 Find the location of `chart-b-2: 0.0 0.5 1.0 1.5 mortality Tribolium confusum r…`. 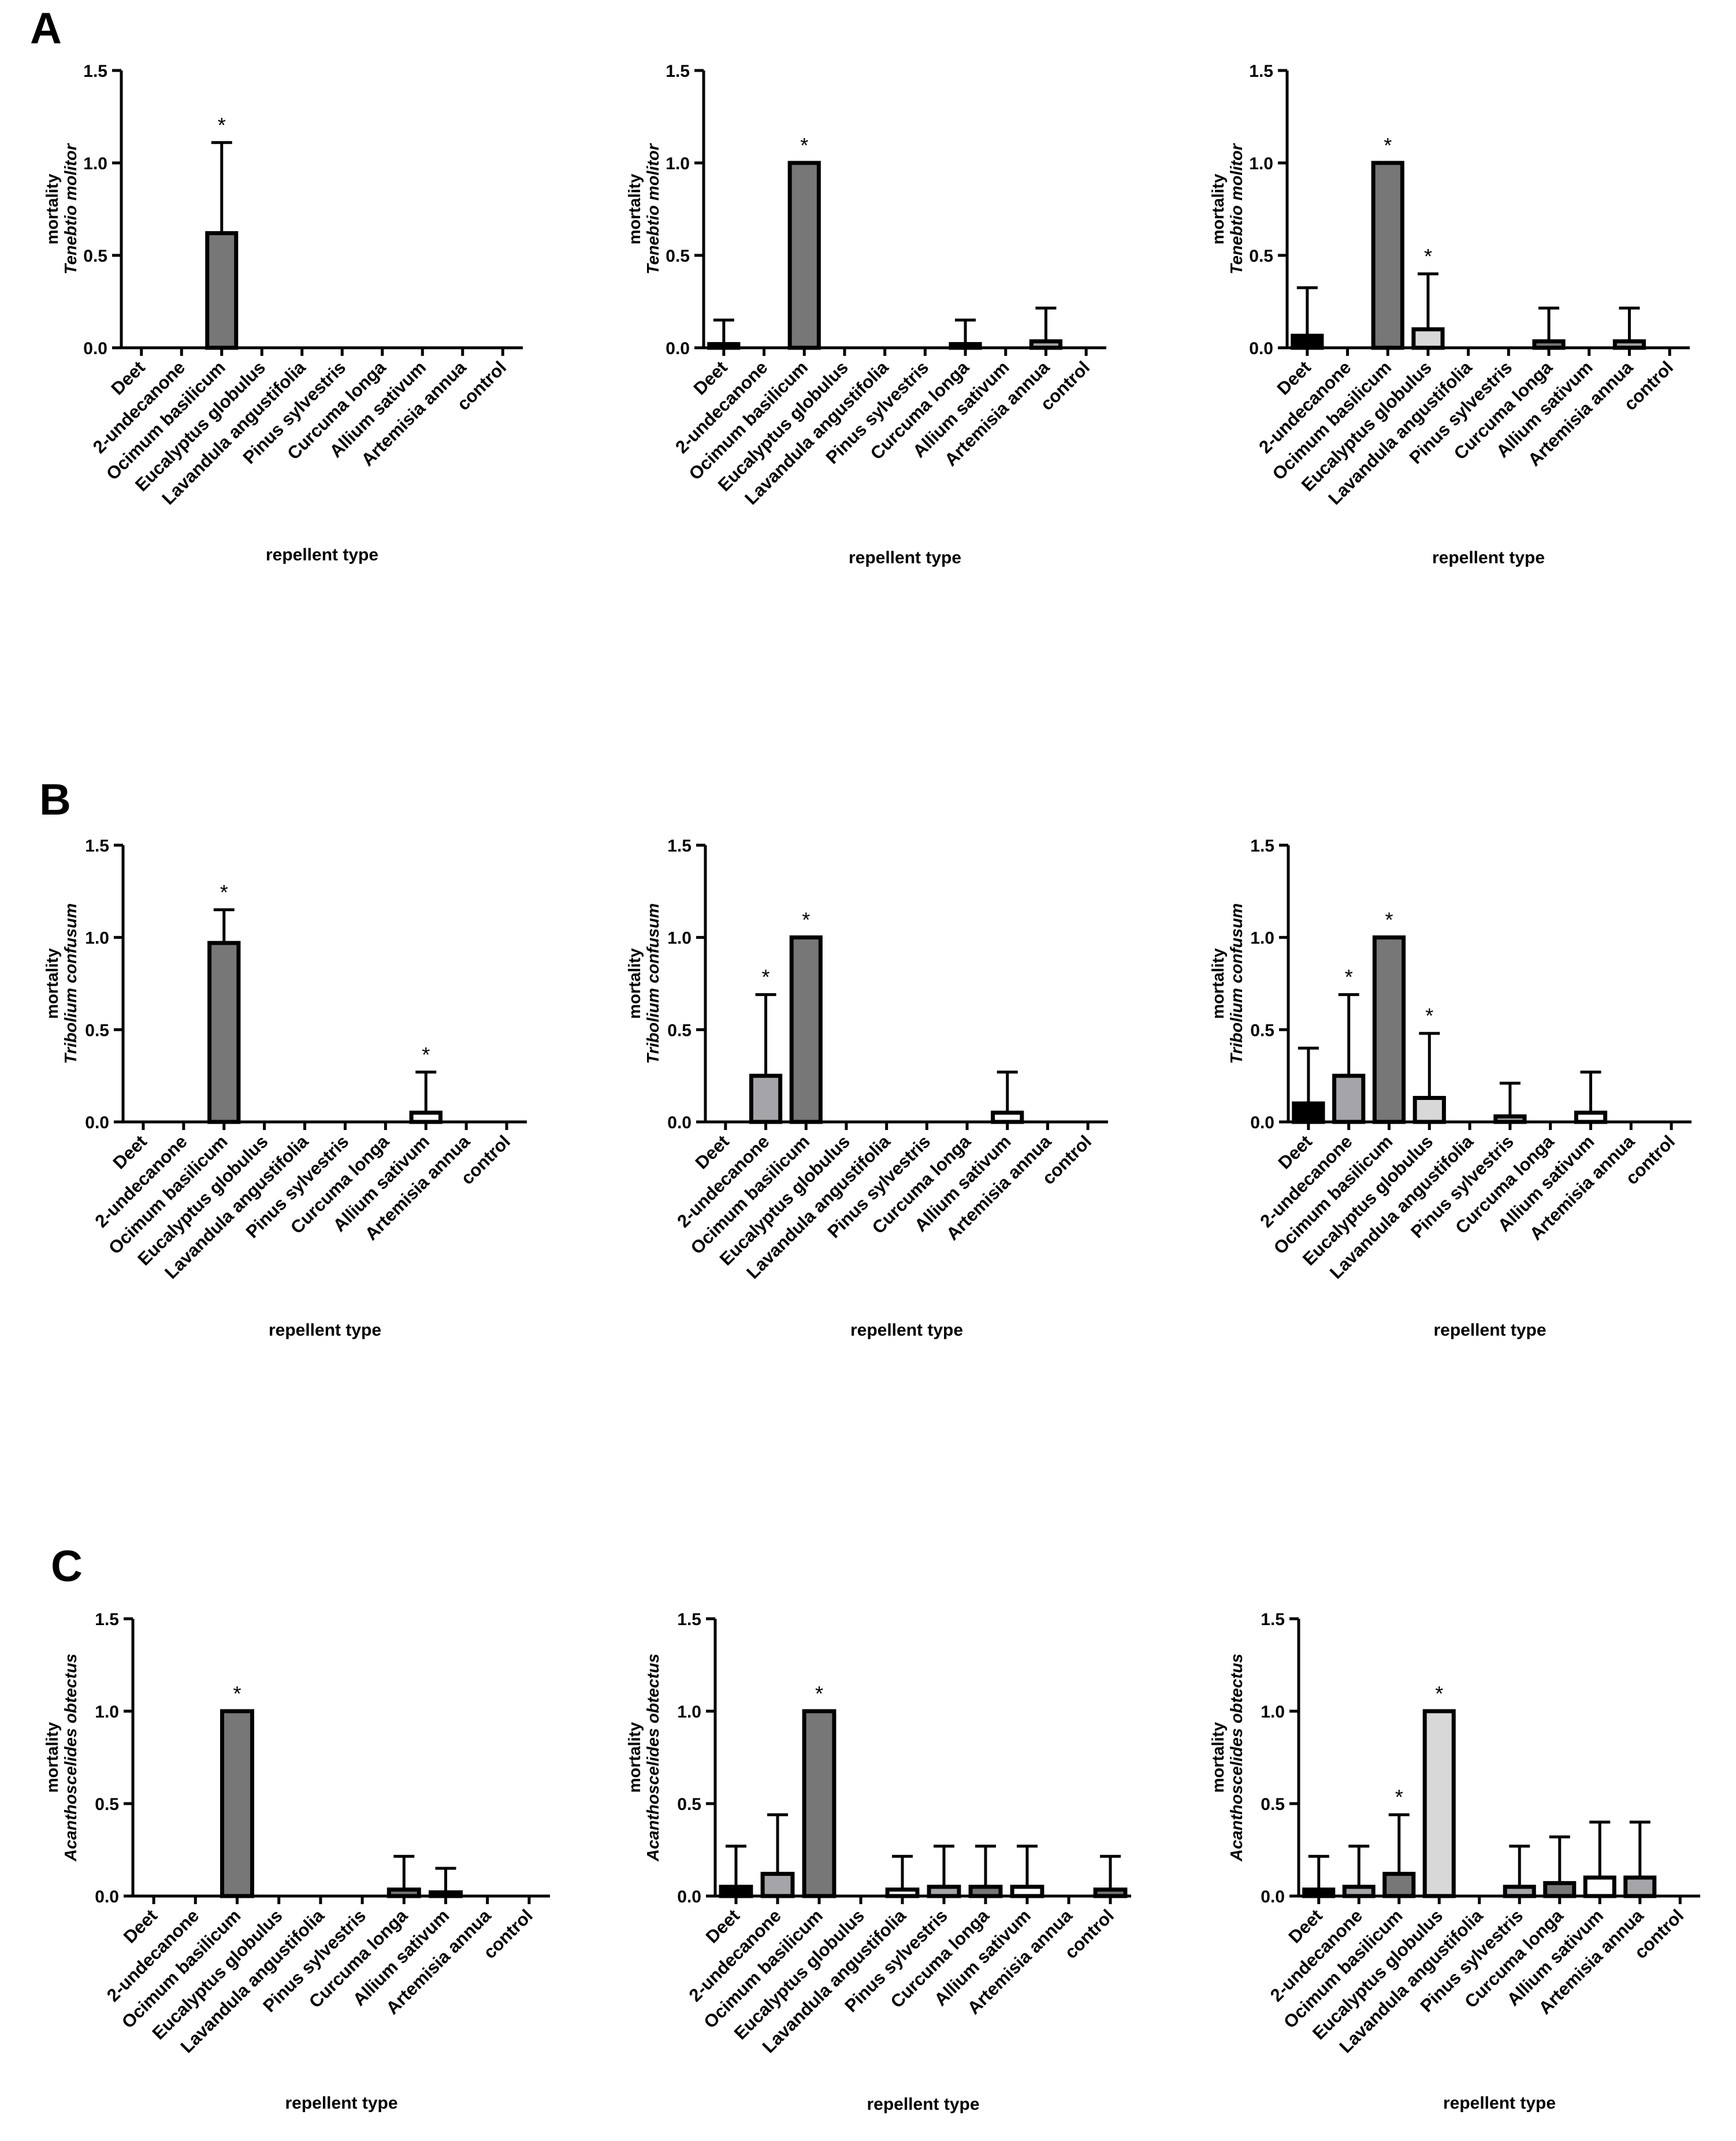

chart-b-2: 0.0 0.5 1.0 1.5 mortality Tribolium confusum r… is located at coordinates (867, 1088).